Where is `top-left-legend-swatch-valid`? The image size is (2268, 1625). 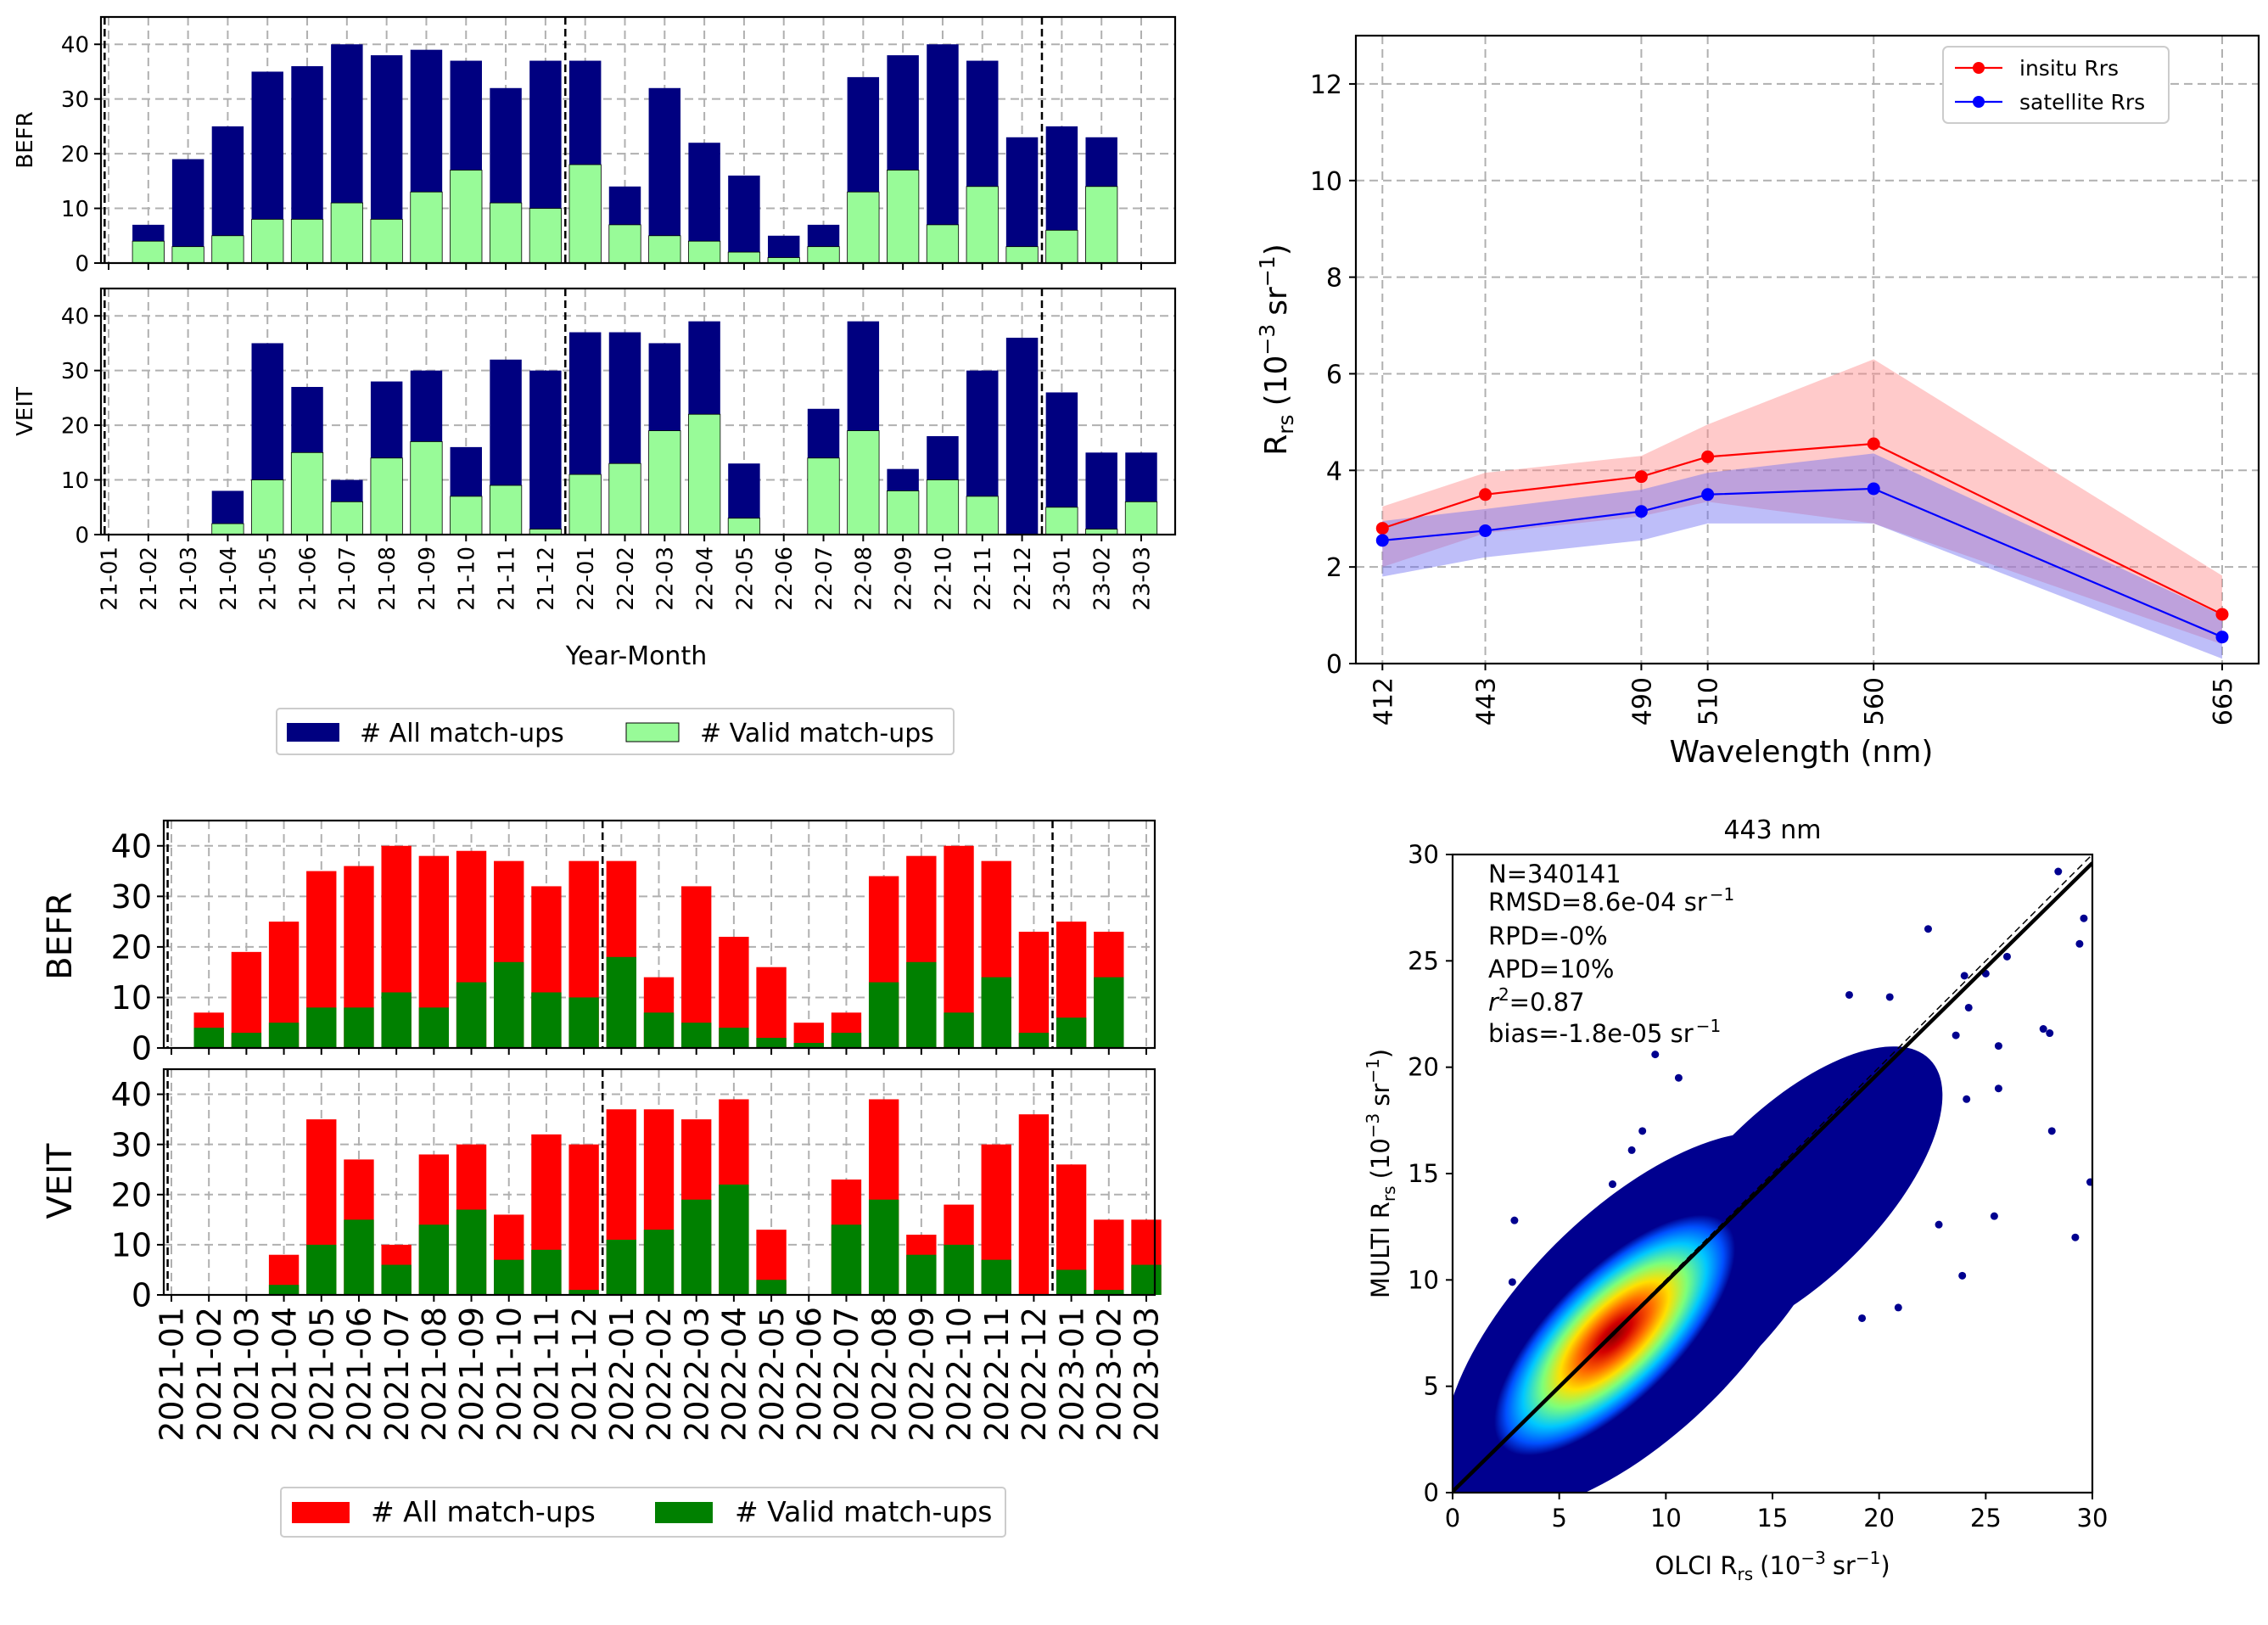 top-left-legend-swatch-valid is located at coordinates (652, 732).